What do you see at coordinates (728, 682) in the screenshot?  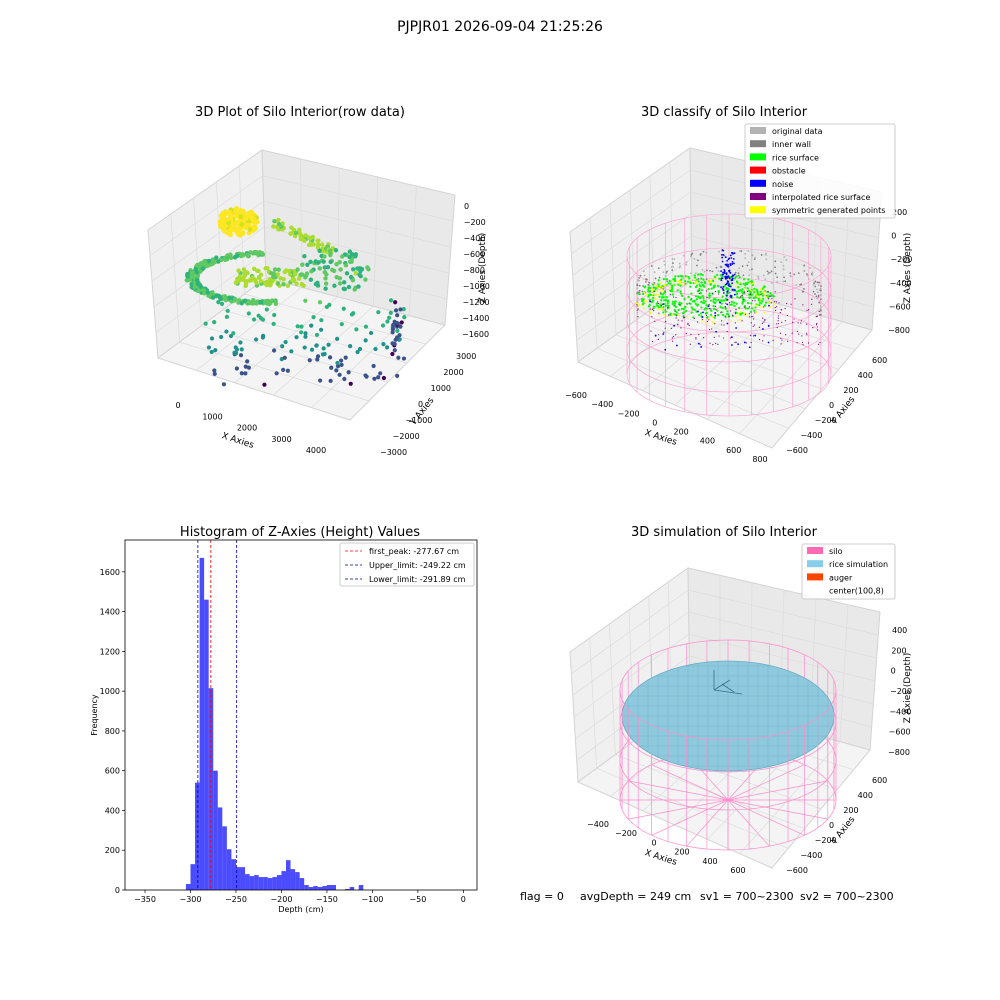 I see `panel4-auger` at bounding box center [728, 682].